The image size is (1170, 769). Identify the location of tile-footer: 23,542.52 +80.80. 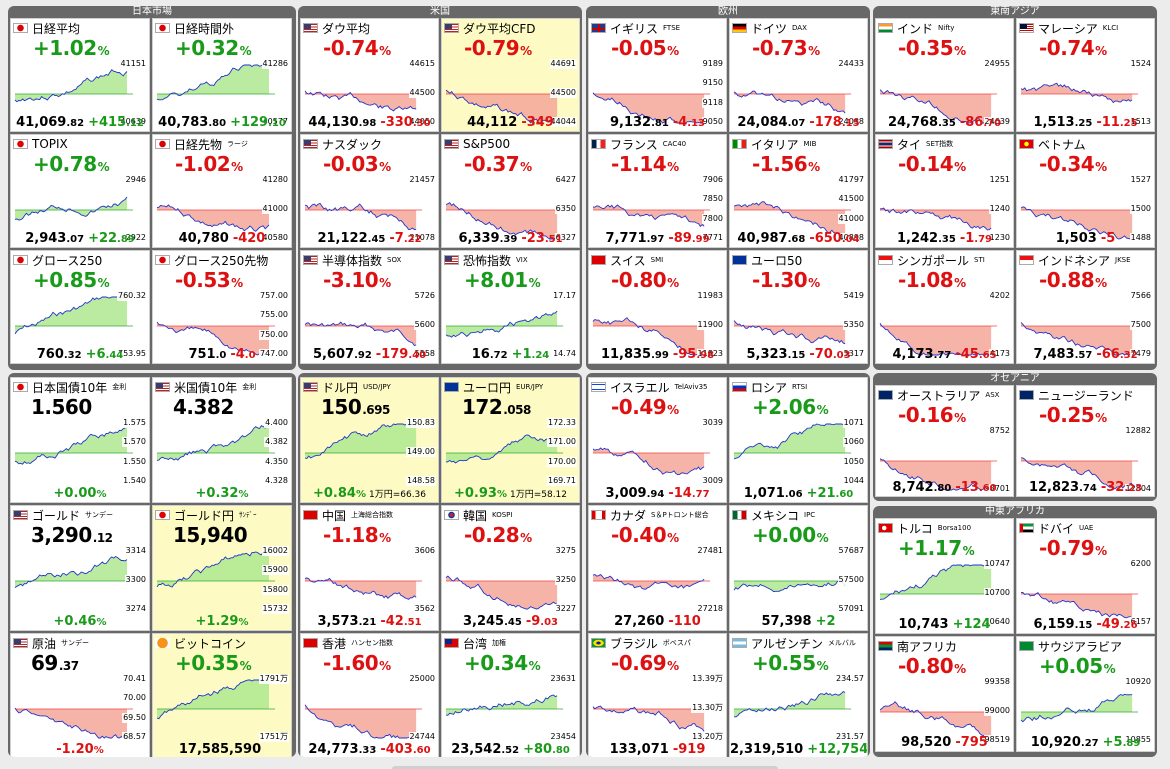
(510, 749).